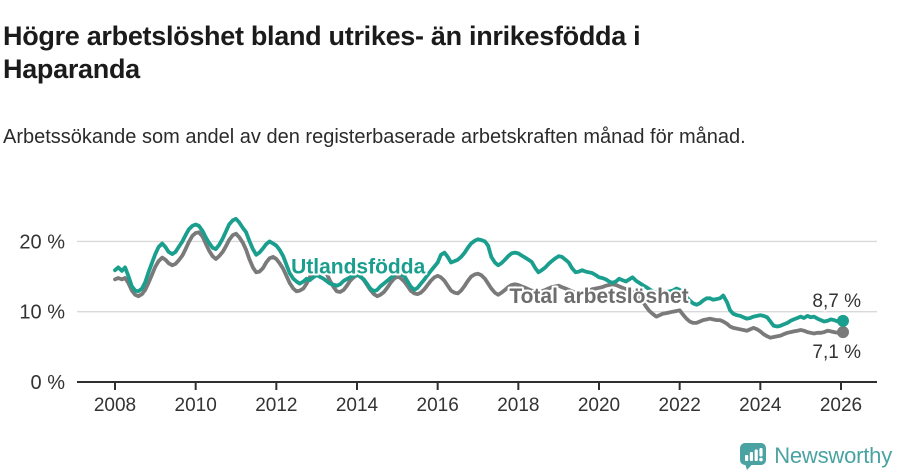  I want to click on end-value-label: 8,7 %, so click(836, 301).